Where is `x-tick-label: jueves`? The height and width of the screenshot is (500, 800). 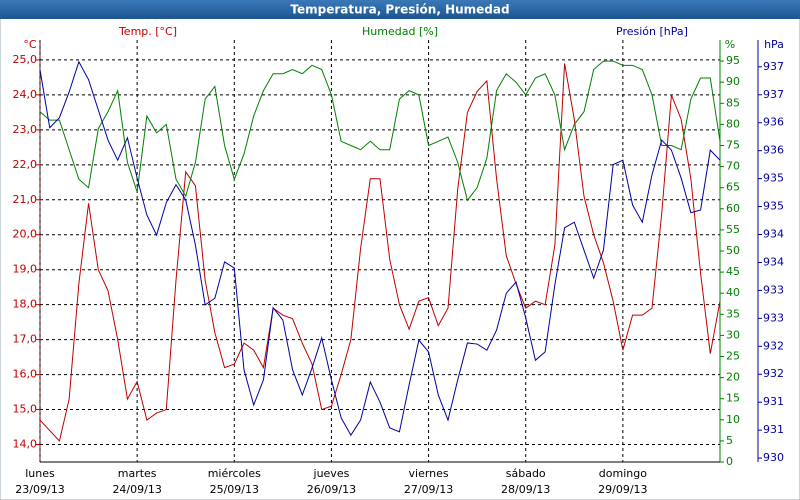
x-tick-label: jueves is located at coordinates (331, 473).